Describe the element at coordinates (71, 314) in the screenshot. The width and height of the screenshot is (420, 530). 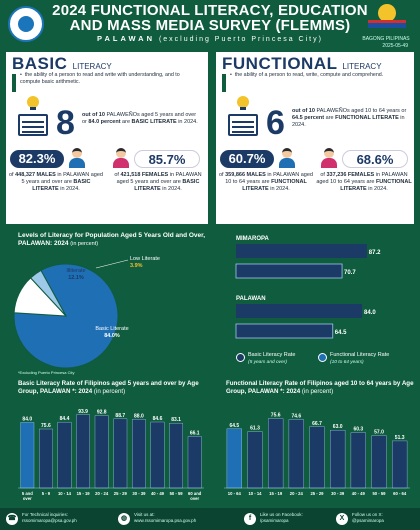
I see `pie-chart` at that location.